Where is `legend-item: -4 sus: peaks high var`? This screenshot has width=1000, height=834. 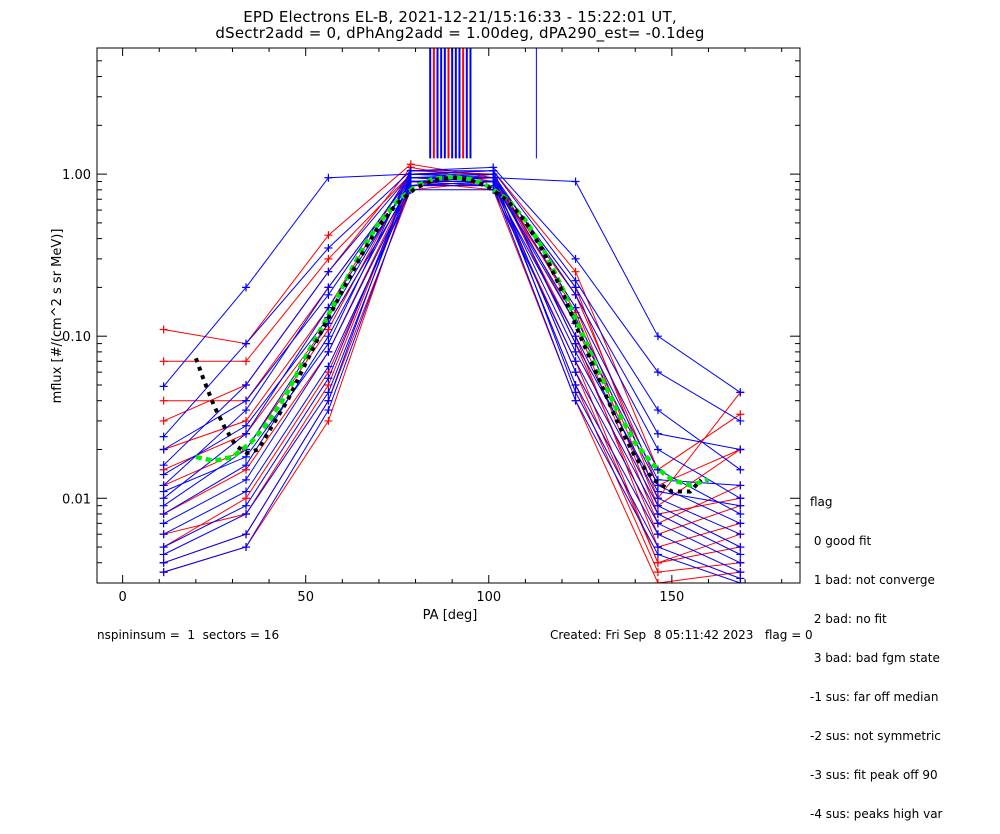
legend-item: -4 sus: peaks high var is located at coordinates (876, 814).